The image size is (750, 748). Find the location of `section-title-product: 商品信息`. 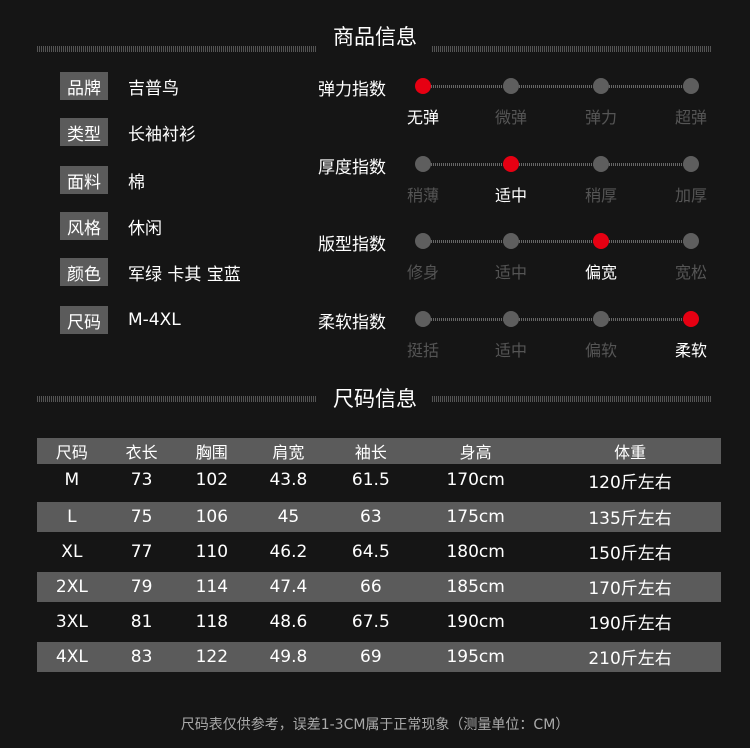

section-title-product: 商品信息 is located at coordinates (375, 37).